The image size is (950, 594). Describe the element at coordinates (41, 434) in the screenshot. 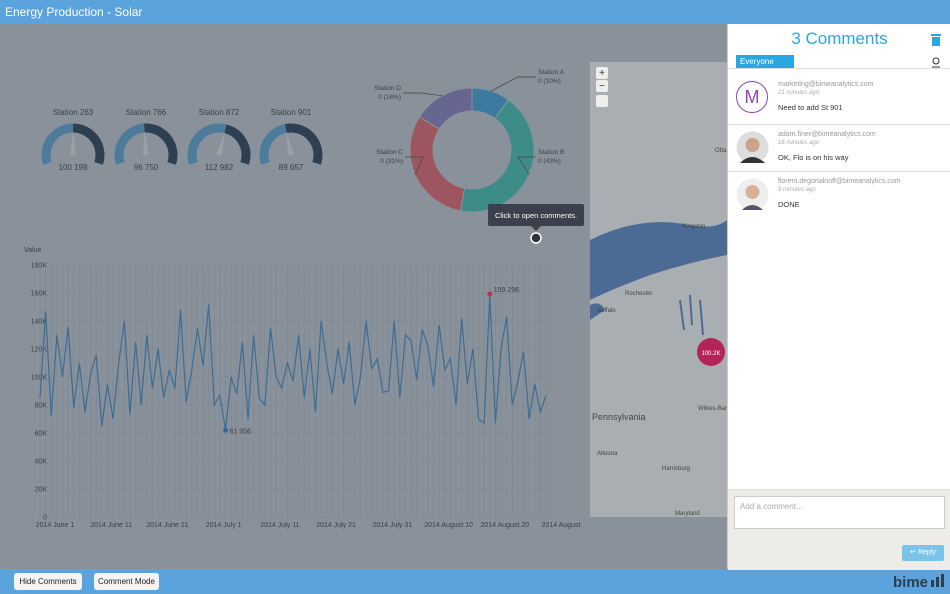

I see `y-tick-label: 60K` at that location.